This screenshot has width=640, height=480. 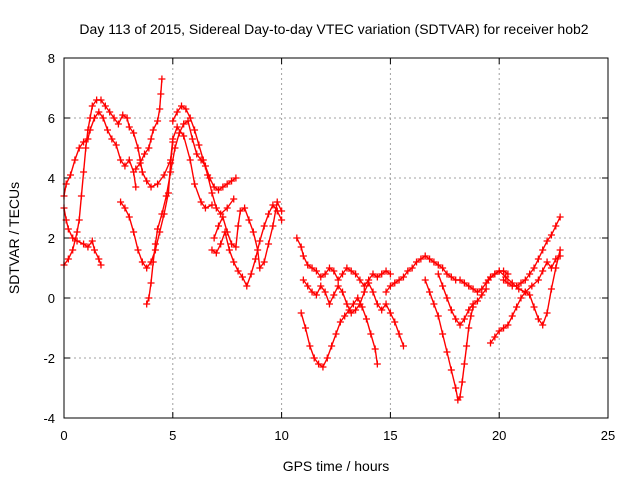 I want to click on x-tick-label: 15, so click(x=390, y=435).